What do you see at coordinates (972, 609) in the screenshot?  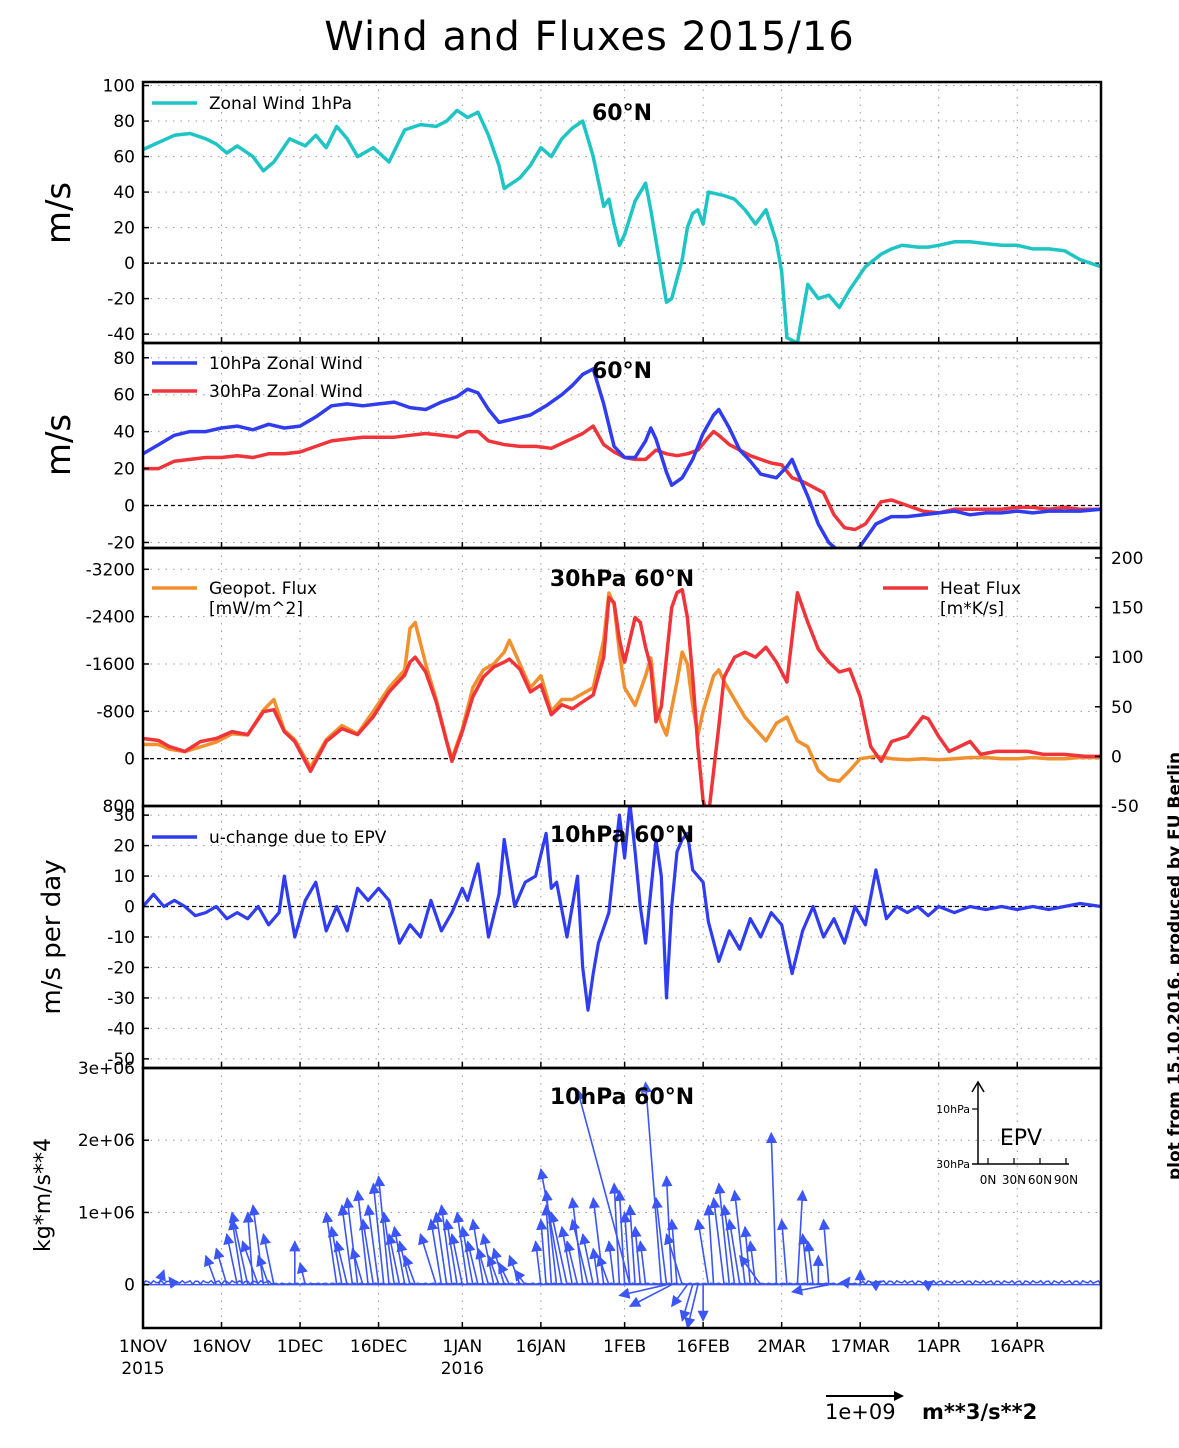 I see `legend-unit: [m*K/s]` at bounding box center [972, 609].